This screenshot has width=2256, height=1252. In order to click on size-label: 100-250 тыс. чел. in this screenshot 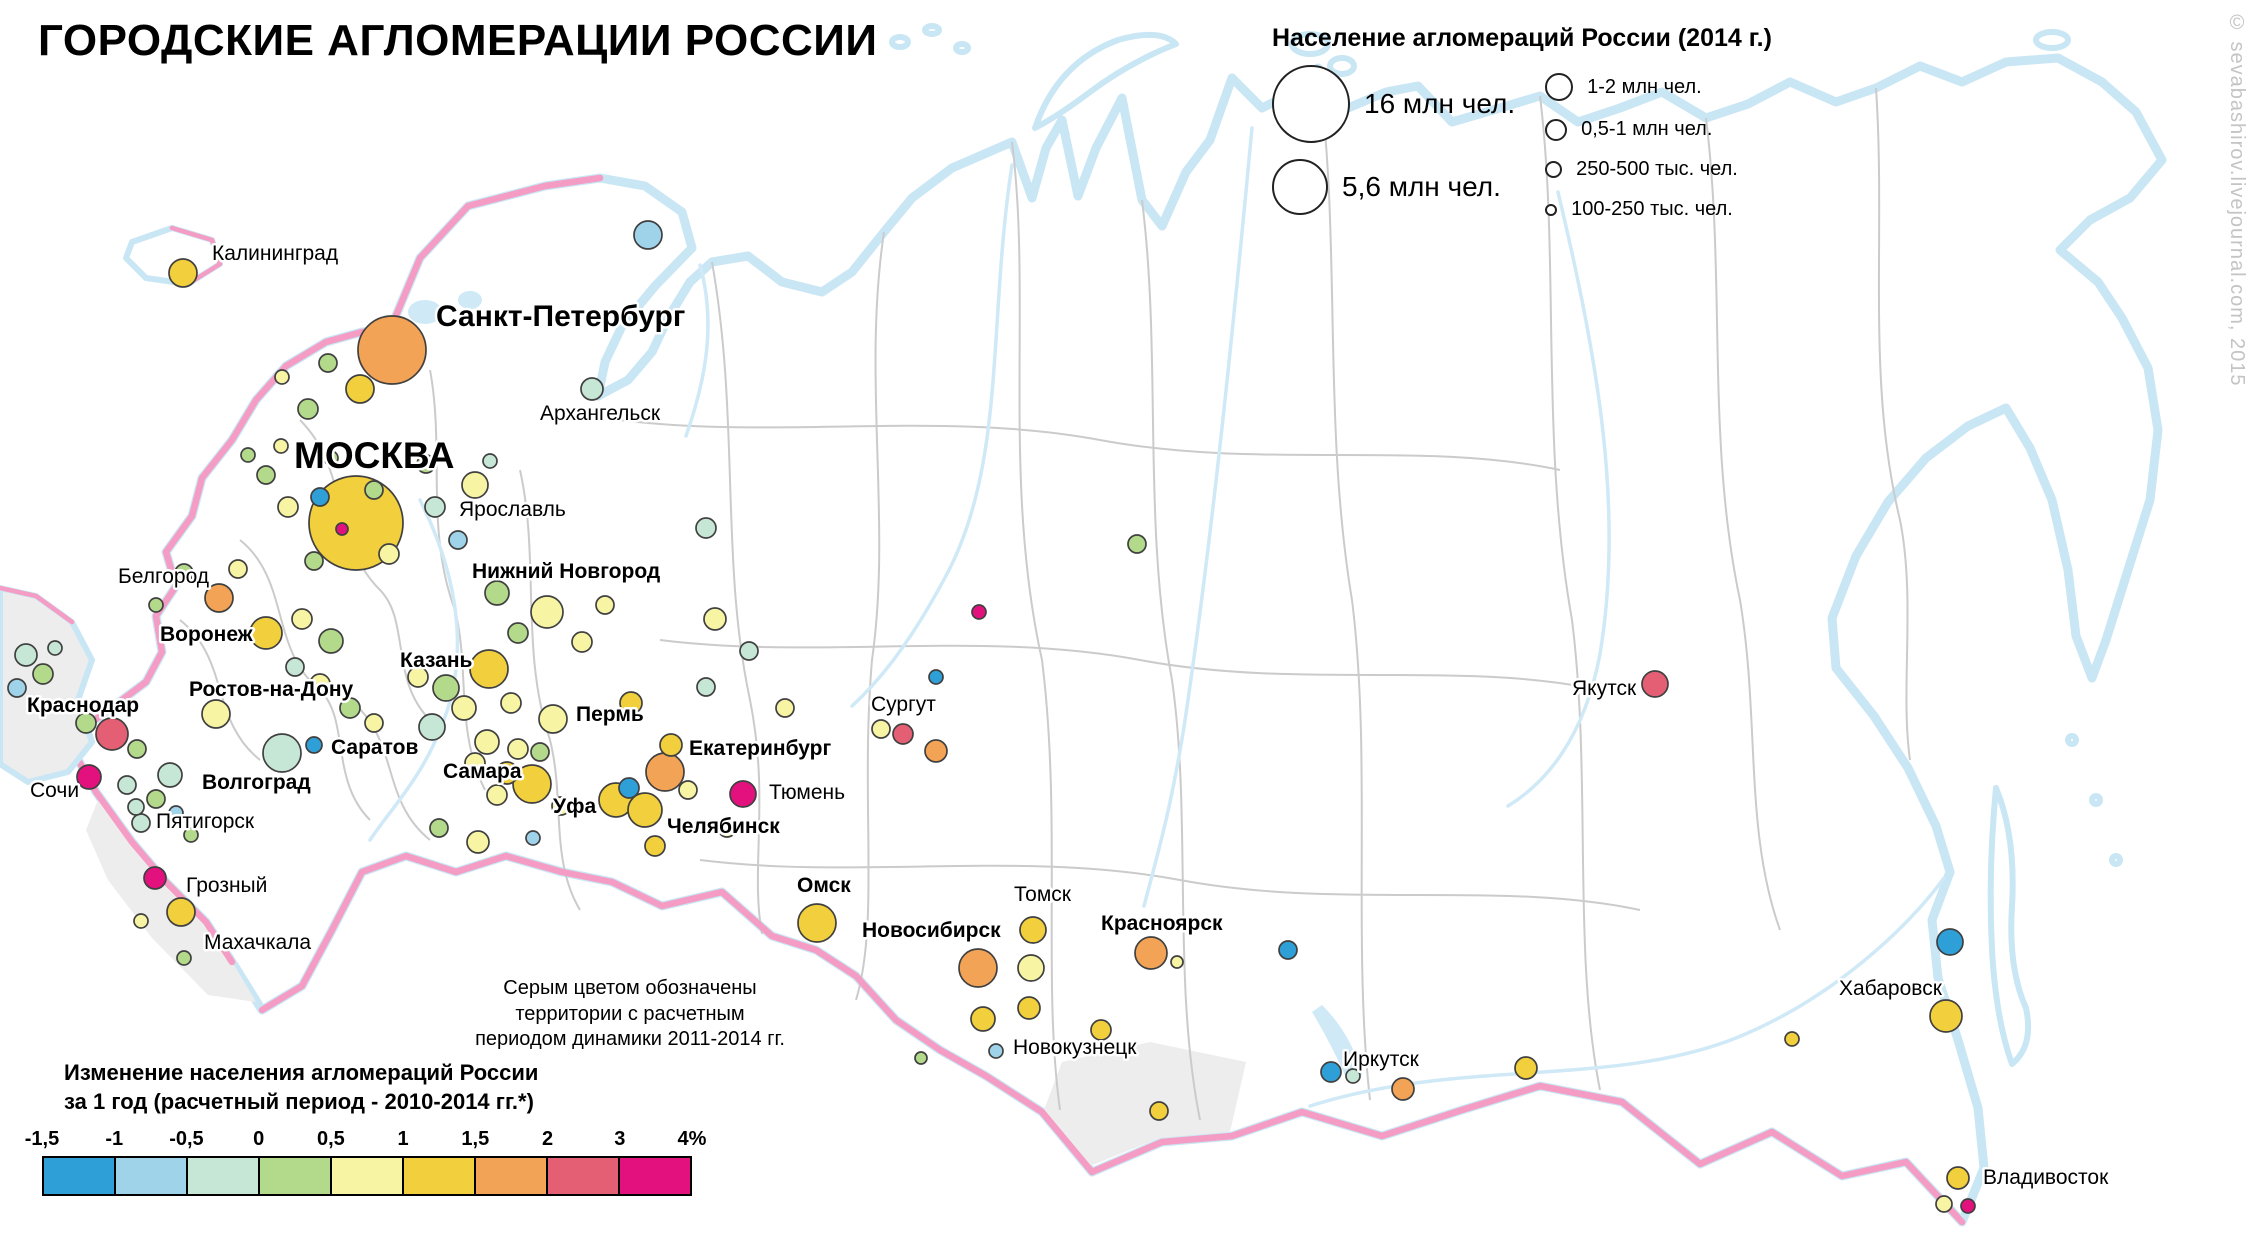, I will do `click(1652, 209)`.